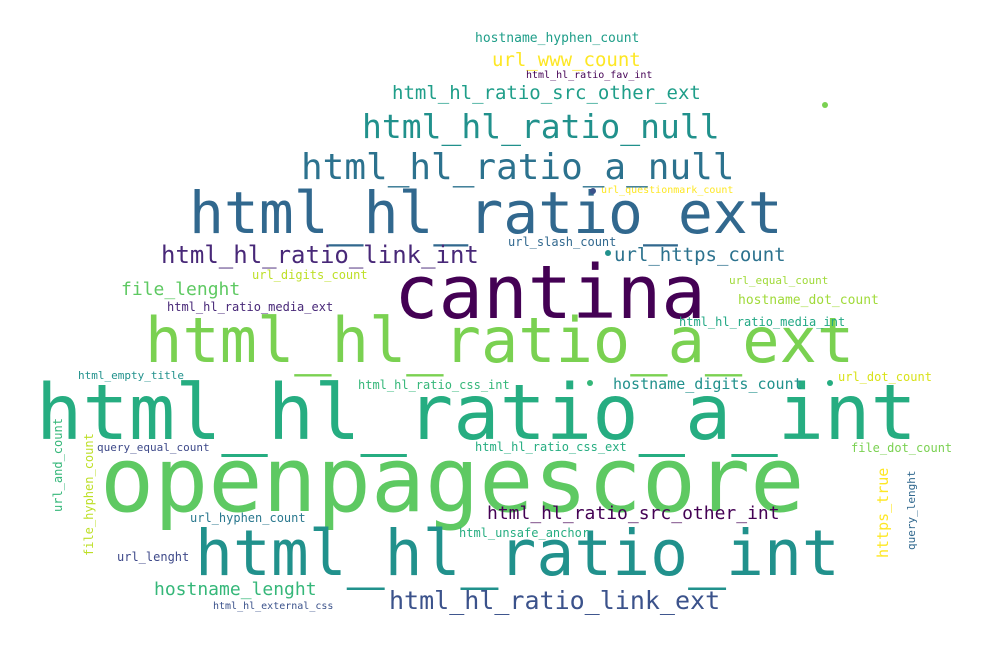  I want to click on word-url-and-count: url_and_count, so click(58, 465).